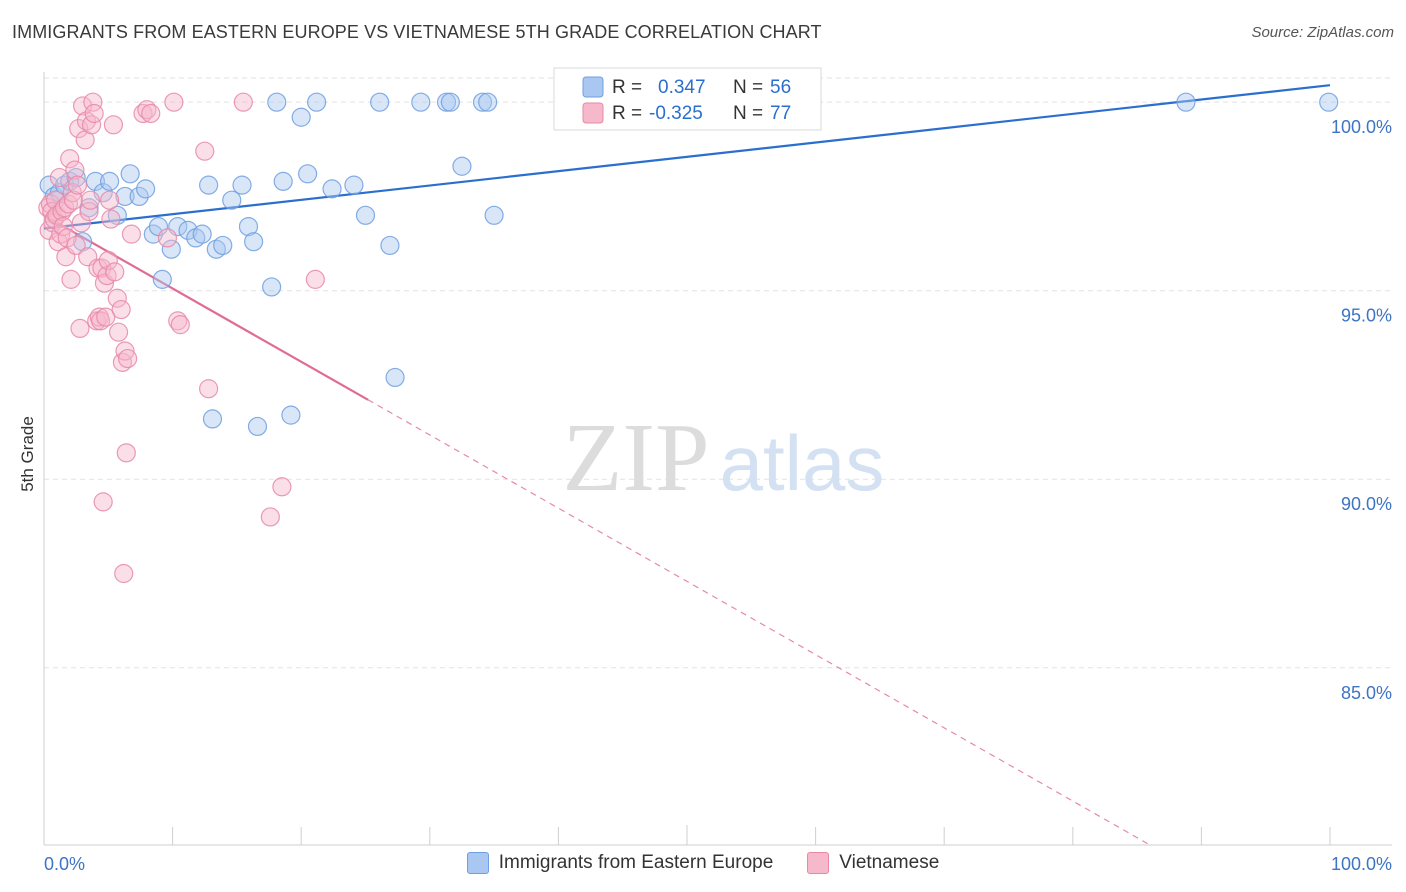  Describe the element at coordinates (593, 87) in the screenshot. I see `legend-swatch-blue` at that location.